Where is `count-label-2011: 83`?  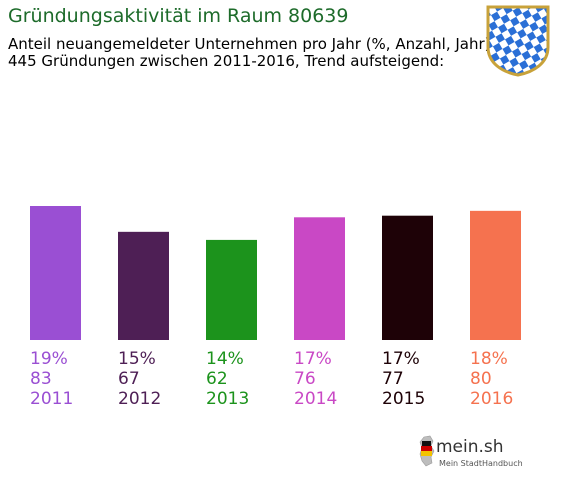 count-label-2011: 83 is located at coordinates (41, 379).